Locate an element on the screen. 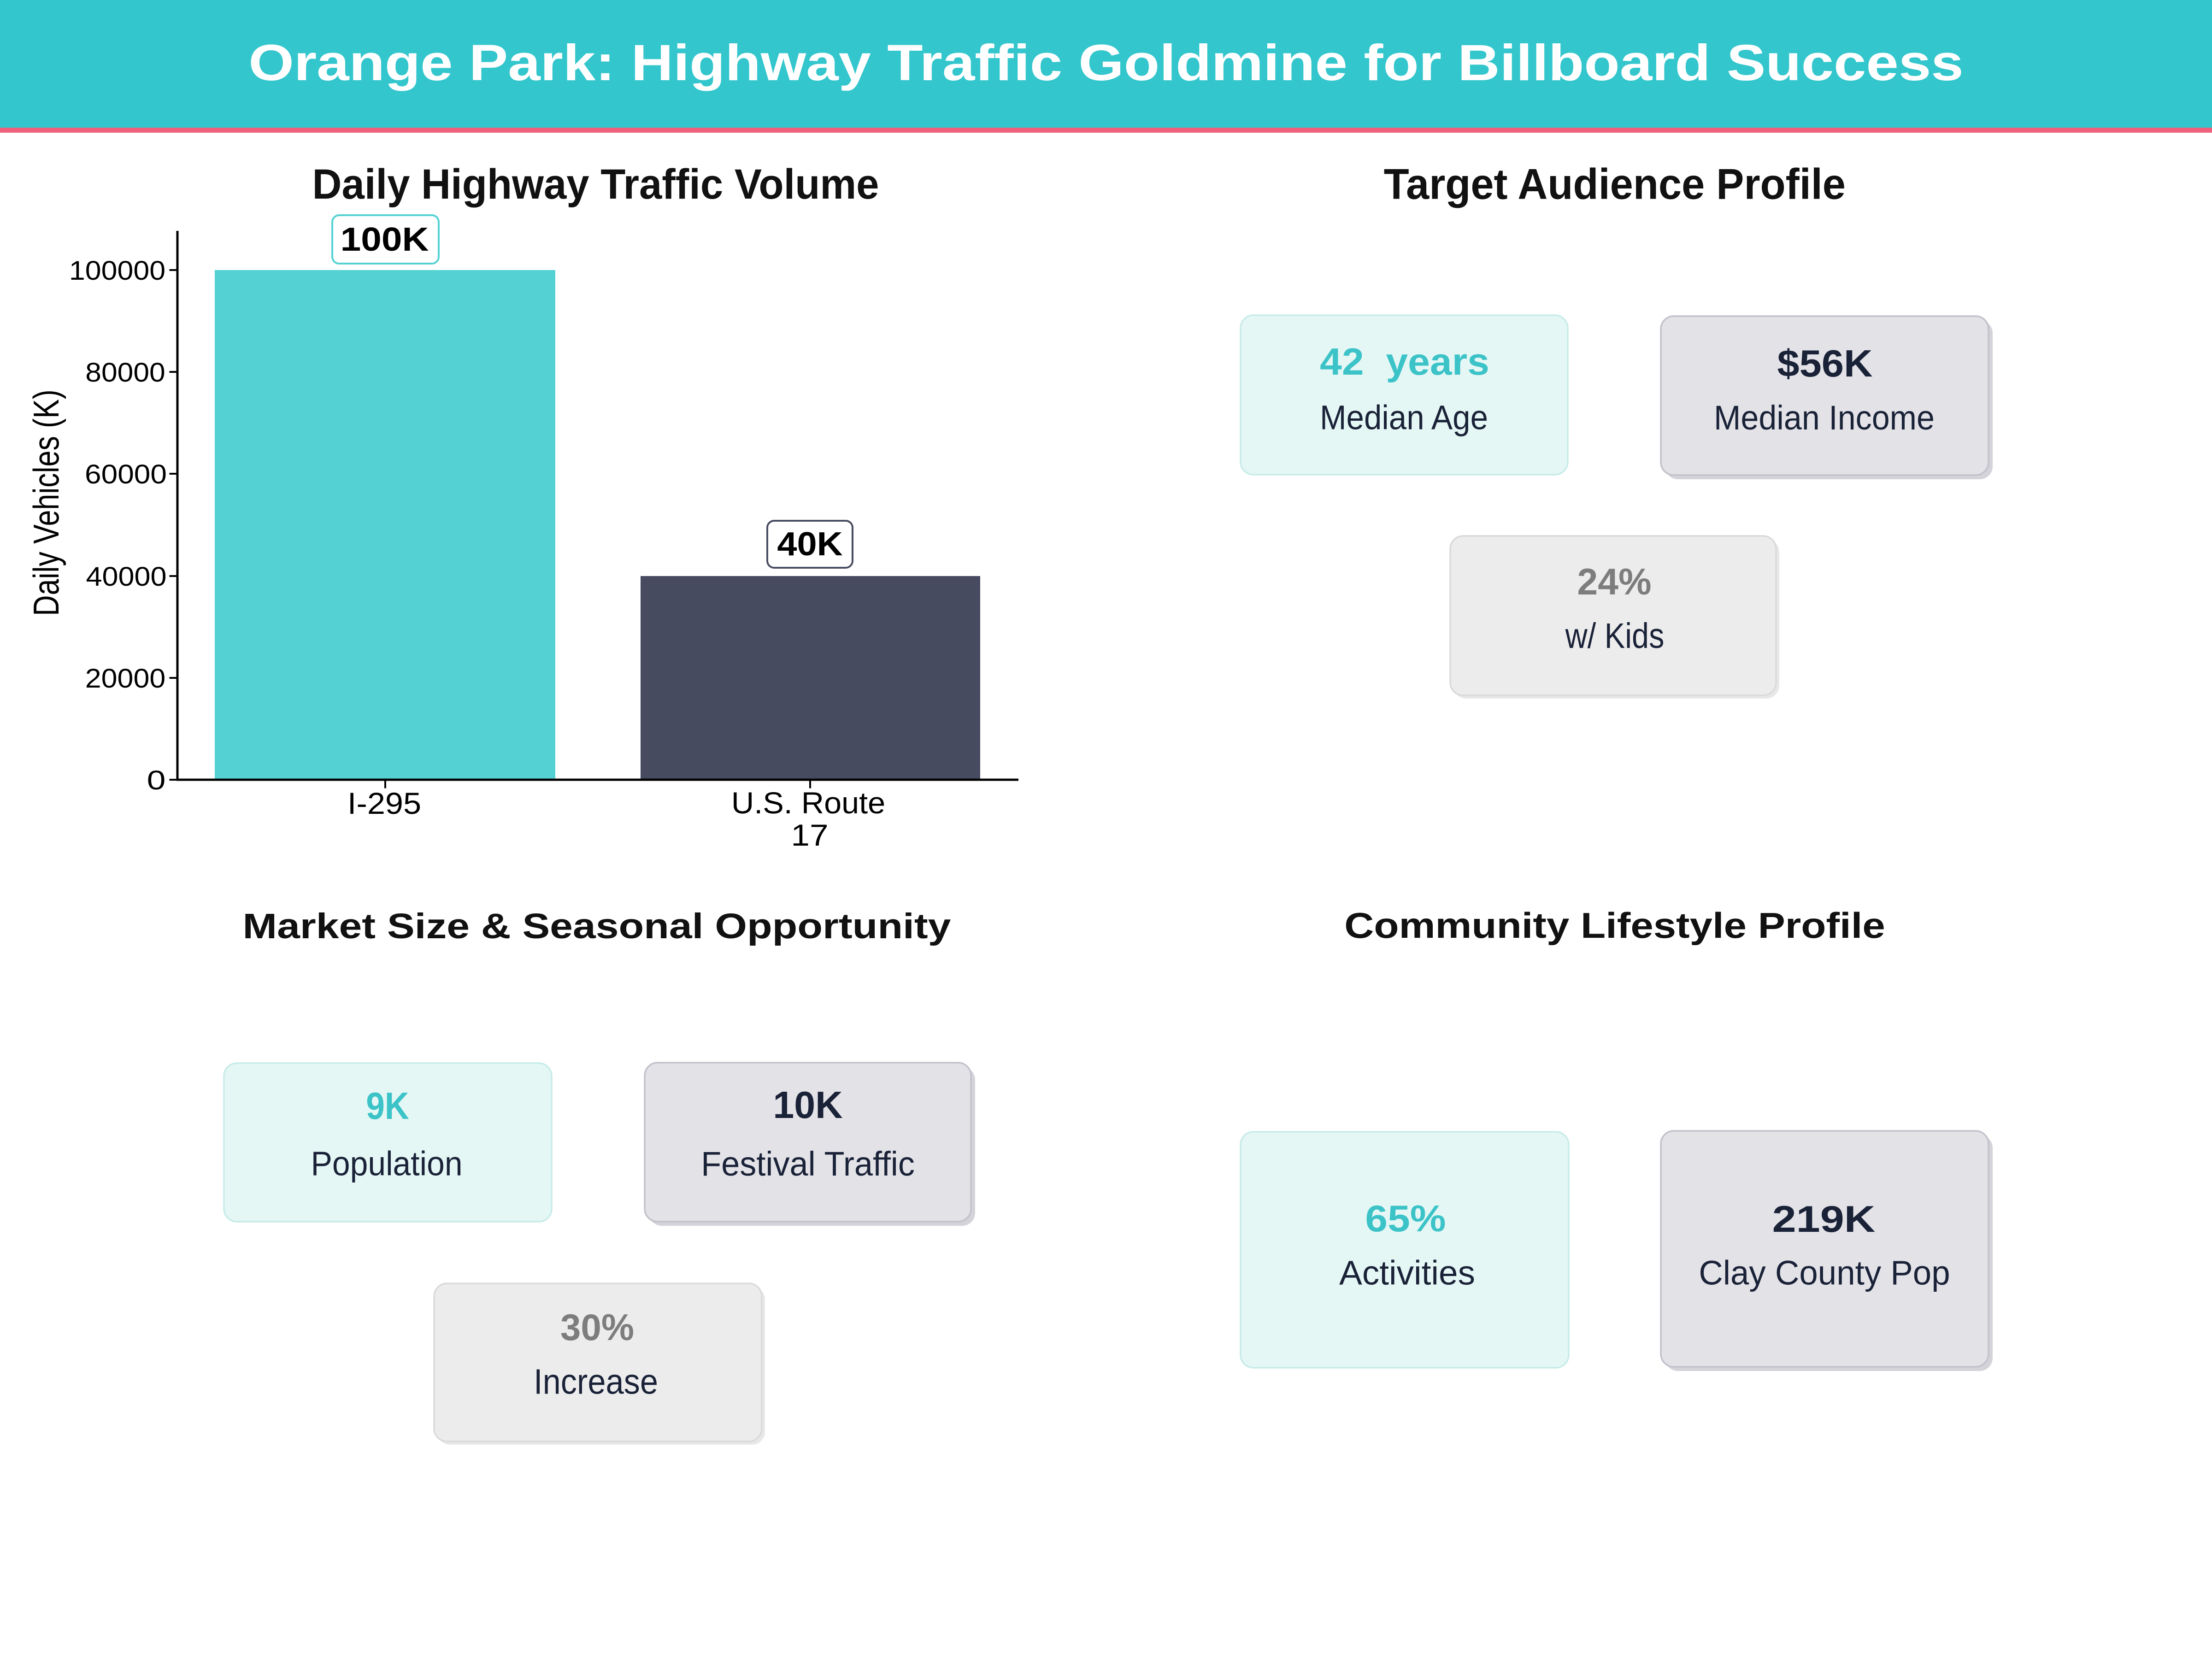 Image resolution: width=2212 pixels, height=1659 pixels. svg-text: 65% is located at coordinates (1405, 1218).